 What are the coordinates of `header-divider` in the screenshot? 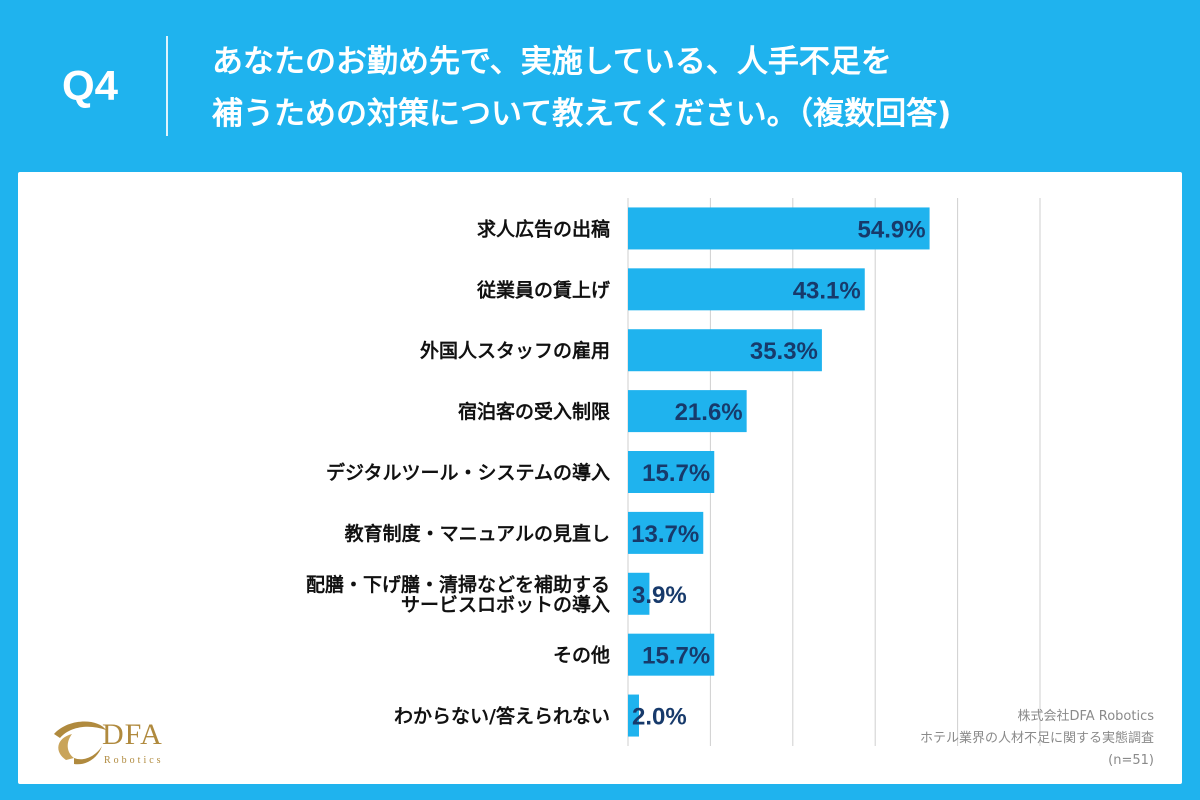 It's located at (167, 86).